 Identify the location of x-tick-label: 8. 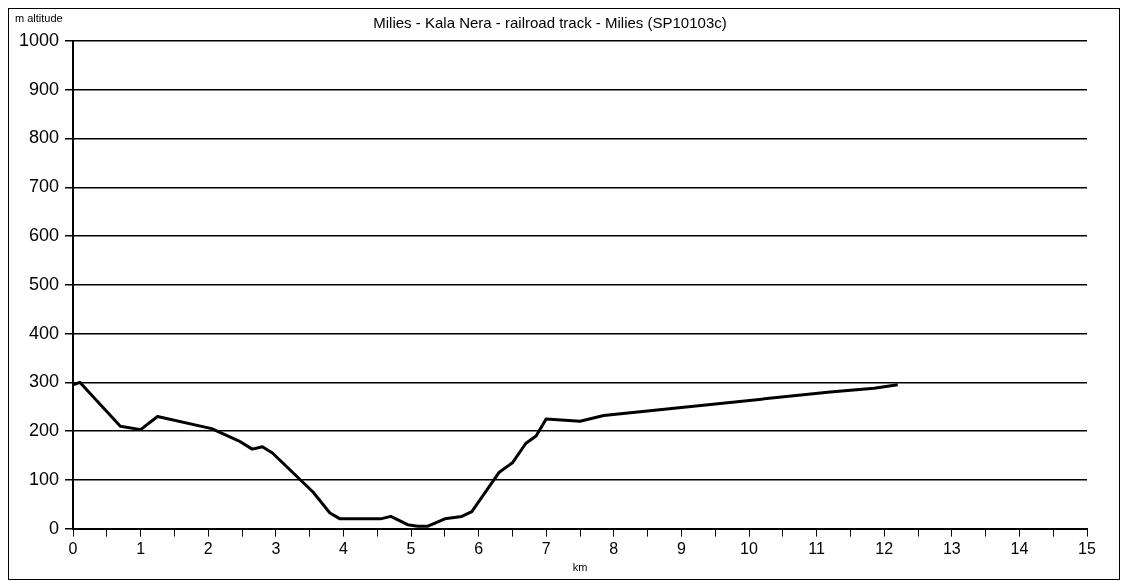
(614, 548).